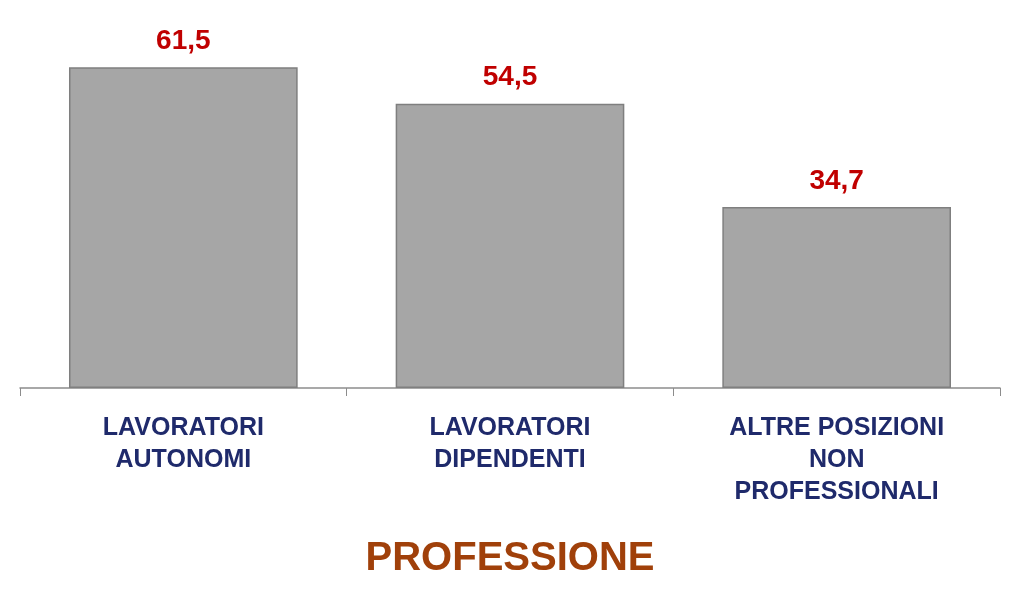 This screenshot has height=589, width=1033. I want to click on x-tick-label: LAVORATORI AUTONOMI, so click(183, 442).